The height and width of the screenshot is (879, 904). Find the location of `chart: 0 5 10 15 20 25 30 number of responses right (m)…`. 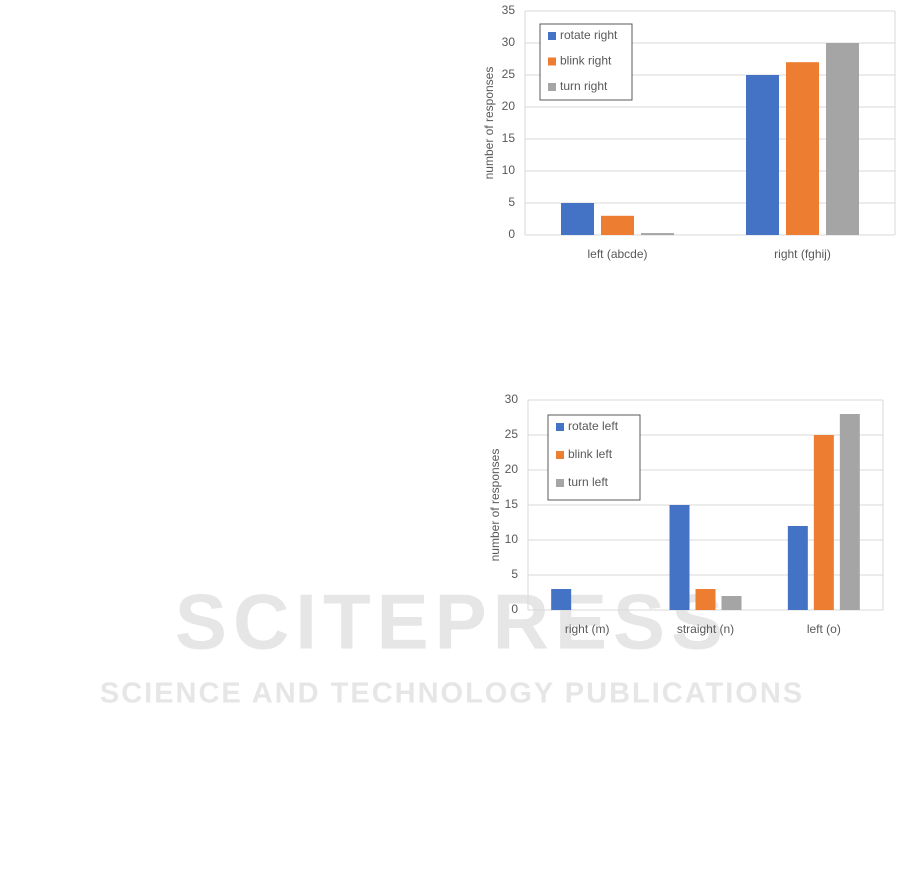

chart: 0 5 10 15 20 25 30 number of responses right (m)… is located at coordinates (686, 514).